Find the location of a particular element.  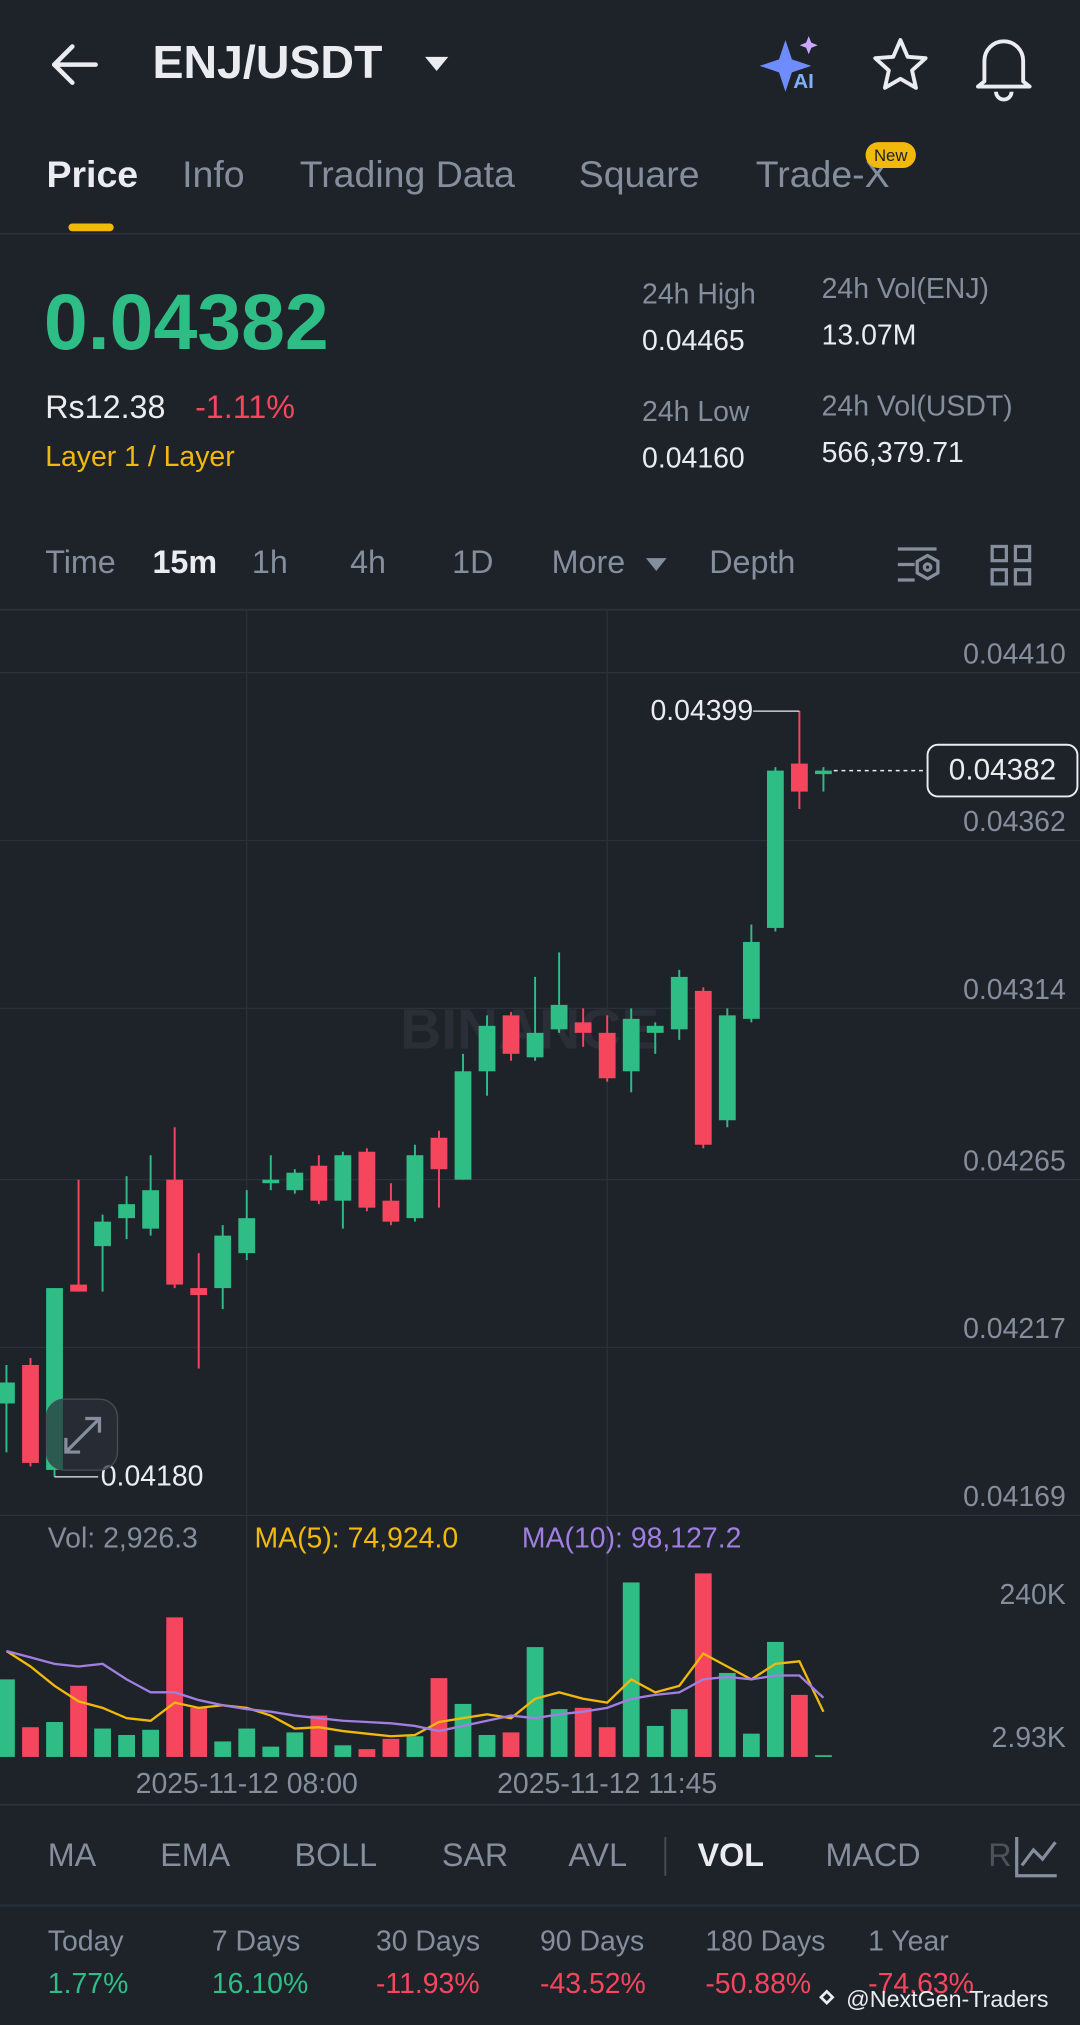

tab: Price is located at coordinates (93, 174).